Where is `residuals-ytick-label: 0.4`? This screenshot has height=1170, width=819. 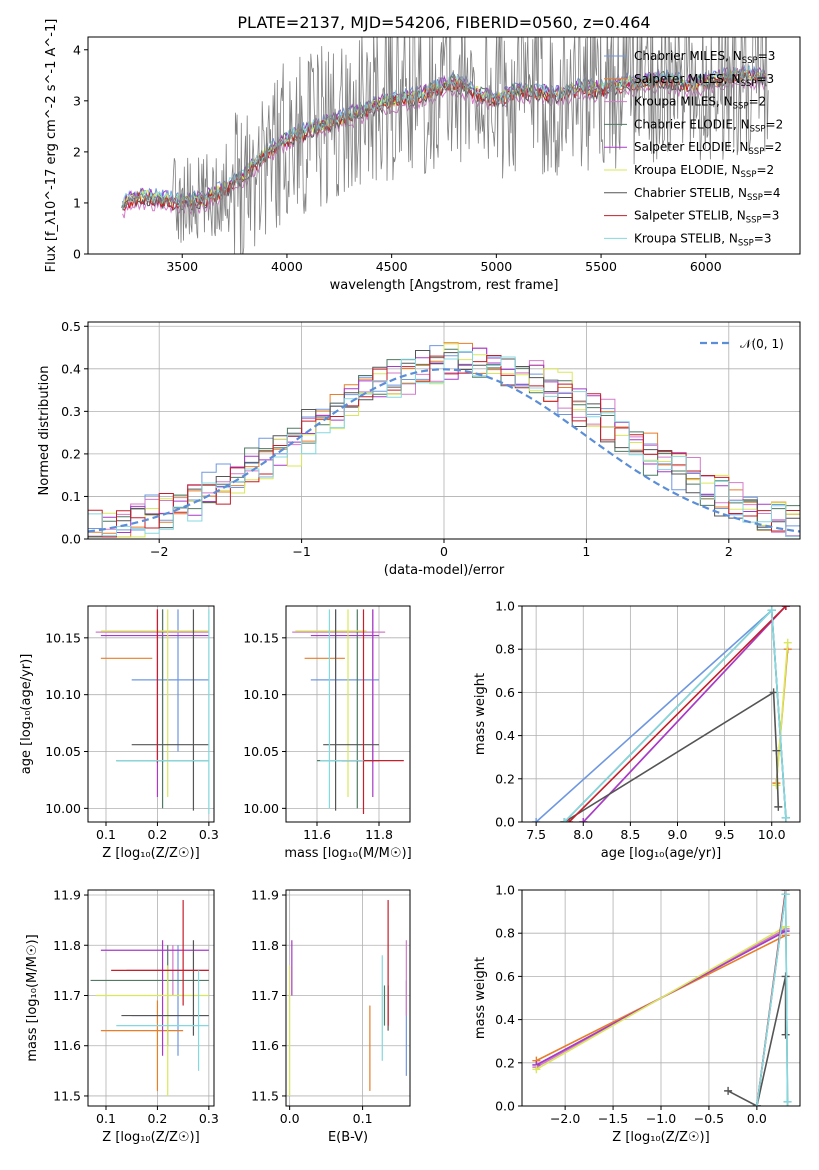
residuals-ytick-label: 0.4 is located at coordinates (71, 368).